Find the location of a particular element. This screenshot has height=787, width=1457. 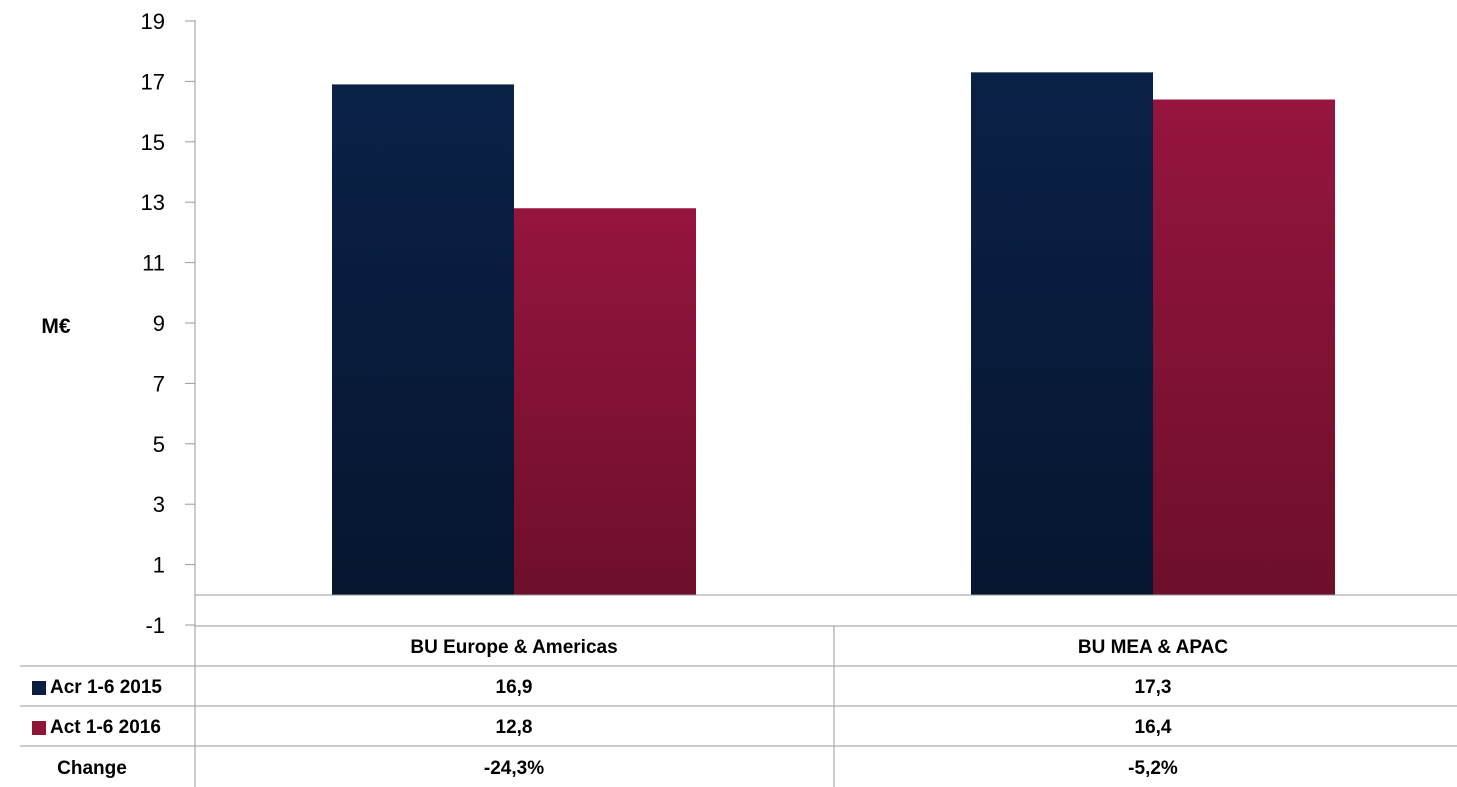

y-tick-label: 19 is located at coordinates (153, 21).